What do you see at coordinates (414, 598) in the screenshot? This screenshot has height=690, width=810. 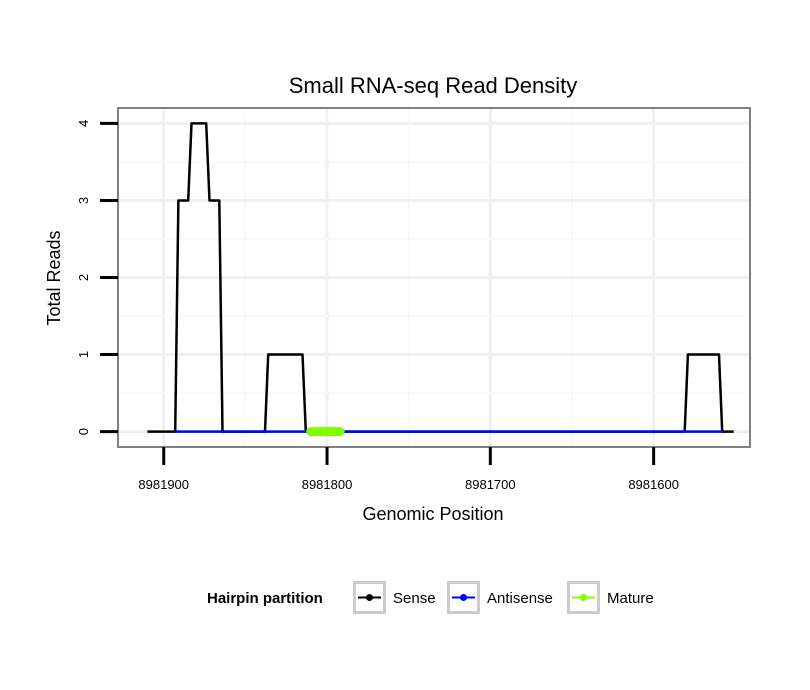 I see `legend-label-sense: Sense` at bounding box center [414, 598].